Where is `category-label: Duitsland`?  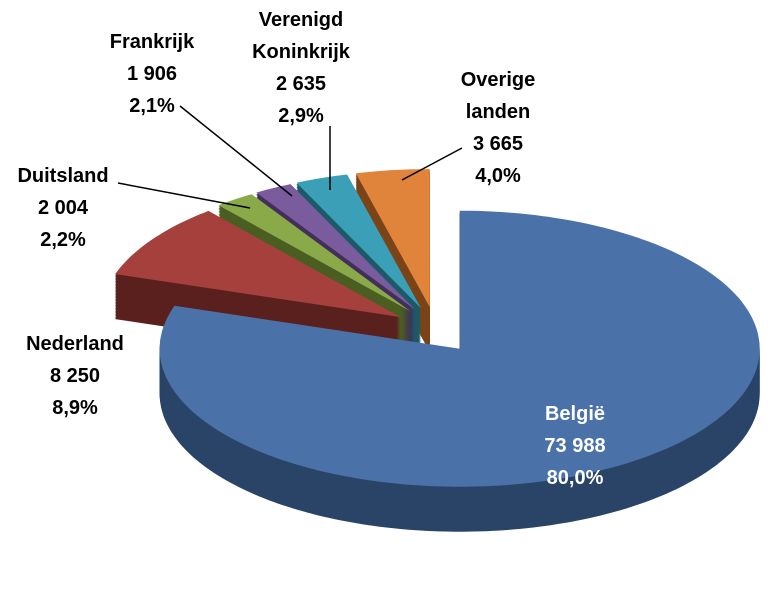
category-label: Duitsland is located at coordinates (63, 176).